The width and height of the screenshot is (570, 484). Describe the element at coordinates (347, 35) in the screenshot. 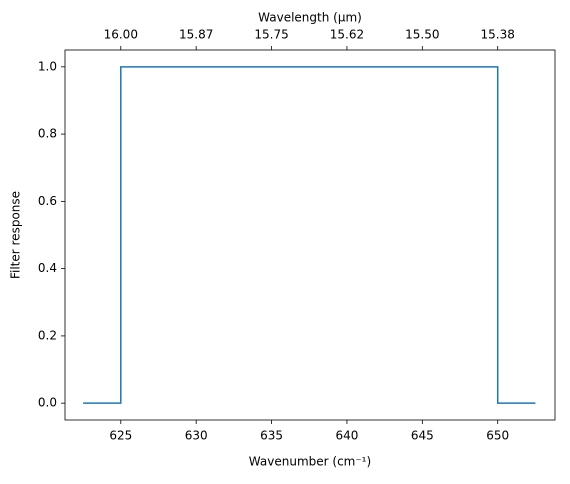

I see `top-tick-label: 15.62` at that location.